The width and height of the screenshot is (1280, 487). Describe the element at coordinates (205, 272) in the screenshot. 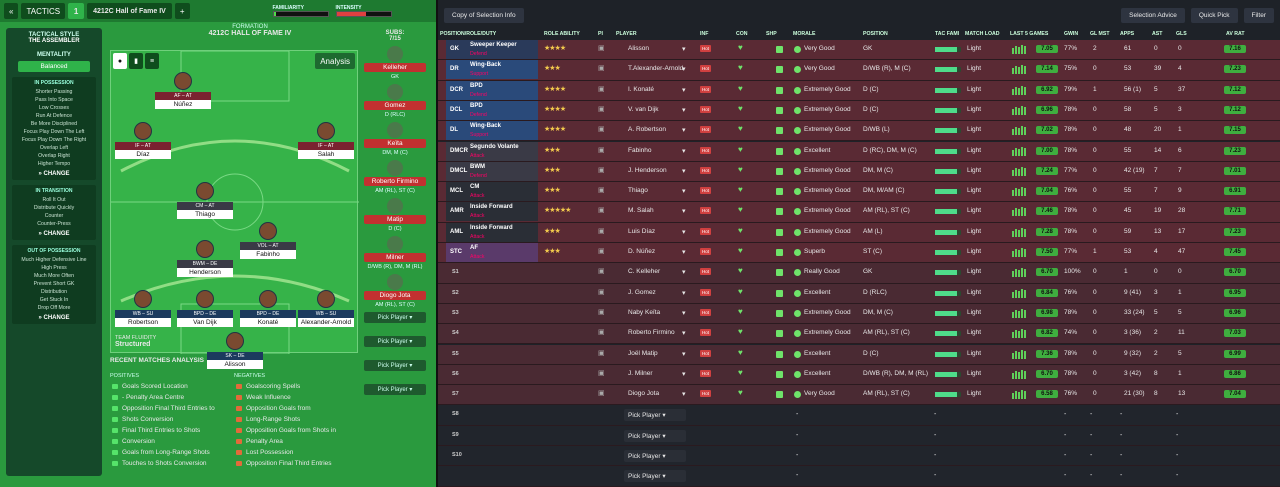

I see `player-name: Henderson` at that location.